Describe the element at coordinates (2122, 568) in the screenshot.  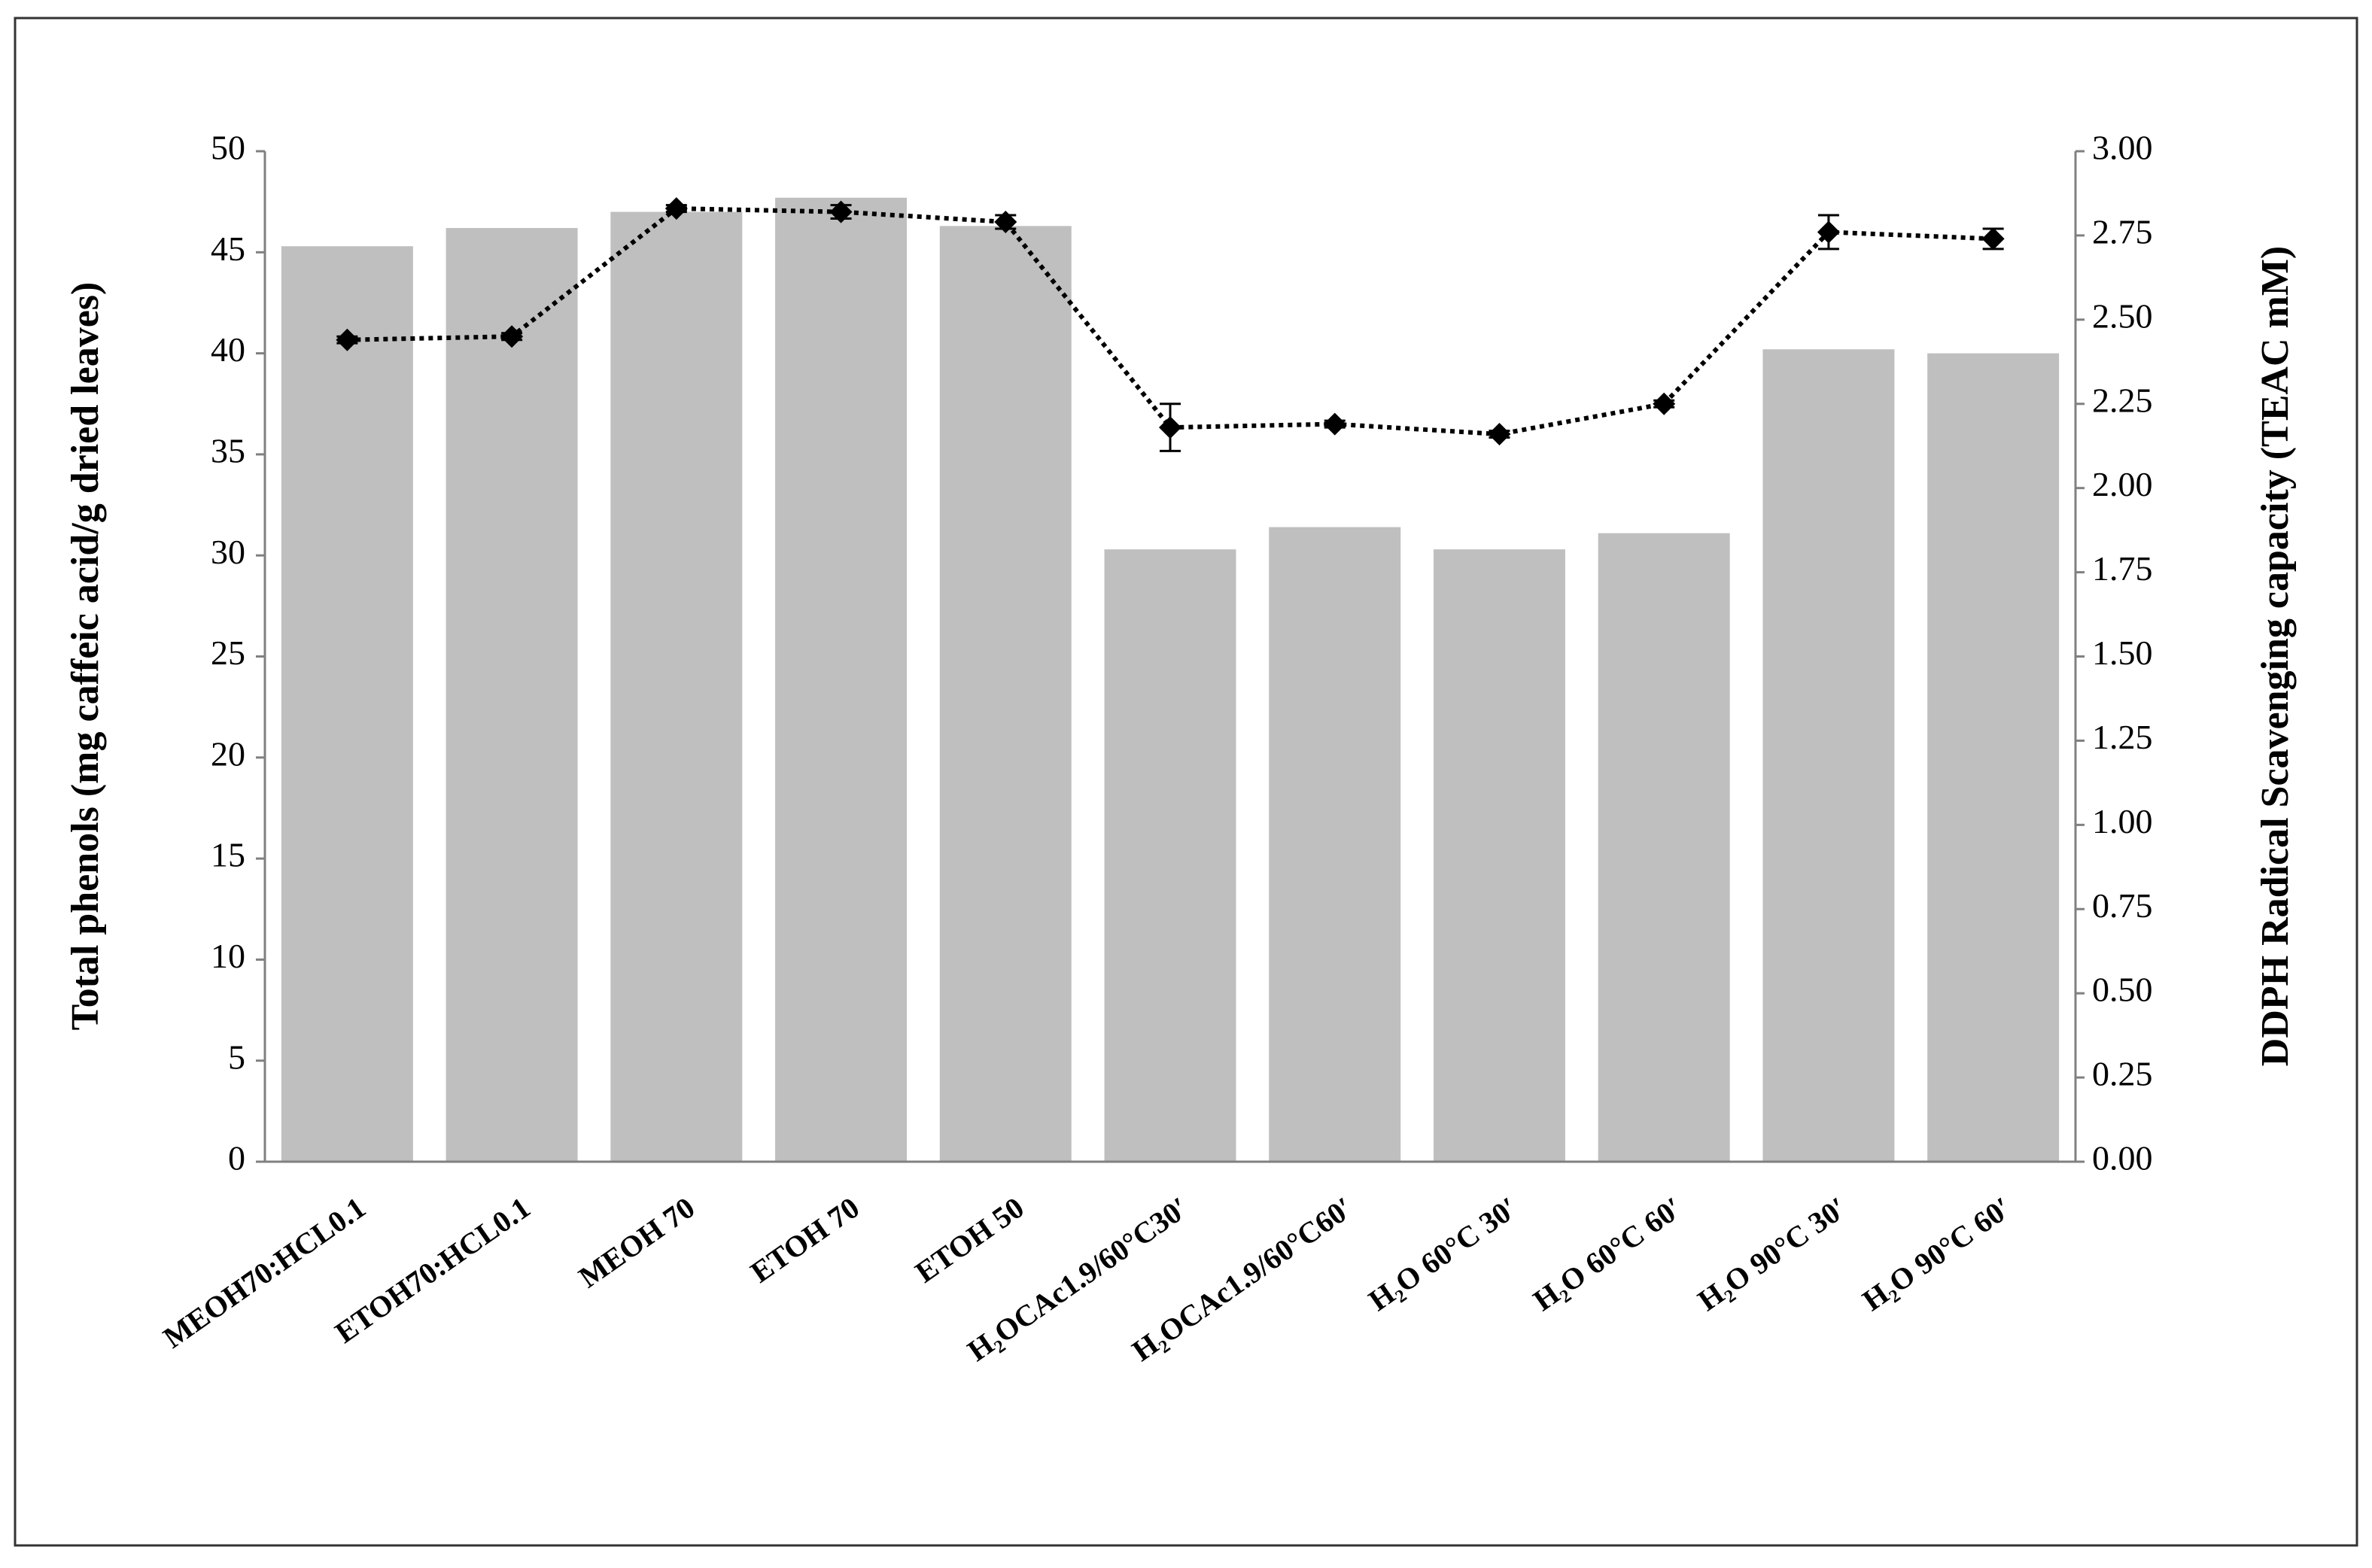
I see `y2-tick-label: 1.75` at that location.